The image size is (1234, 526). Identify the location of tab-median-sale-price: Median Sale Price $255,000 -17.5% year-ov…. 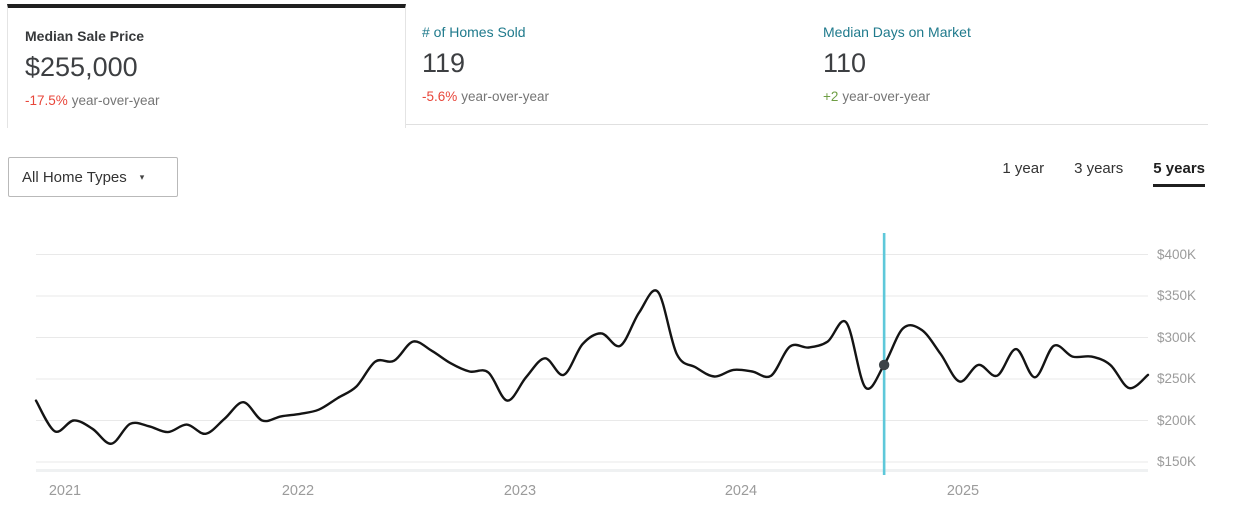
(206, 66).